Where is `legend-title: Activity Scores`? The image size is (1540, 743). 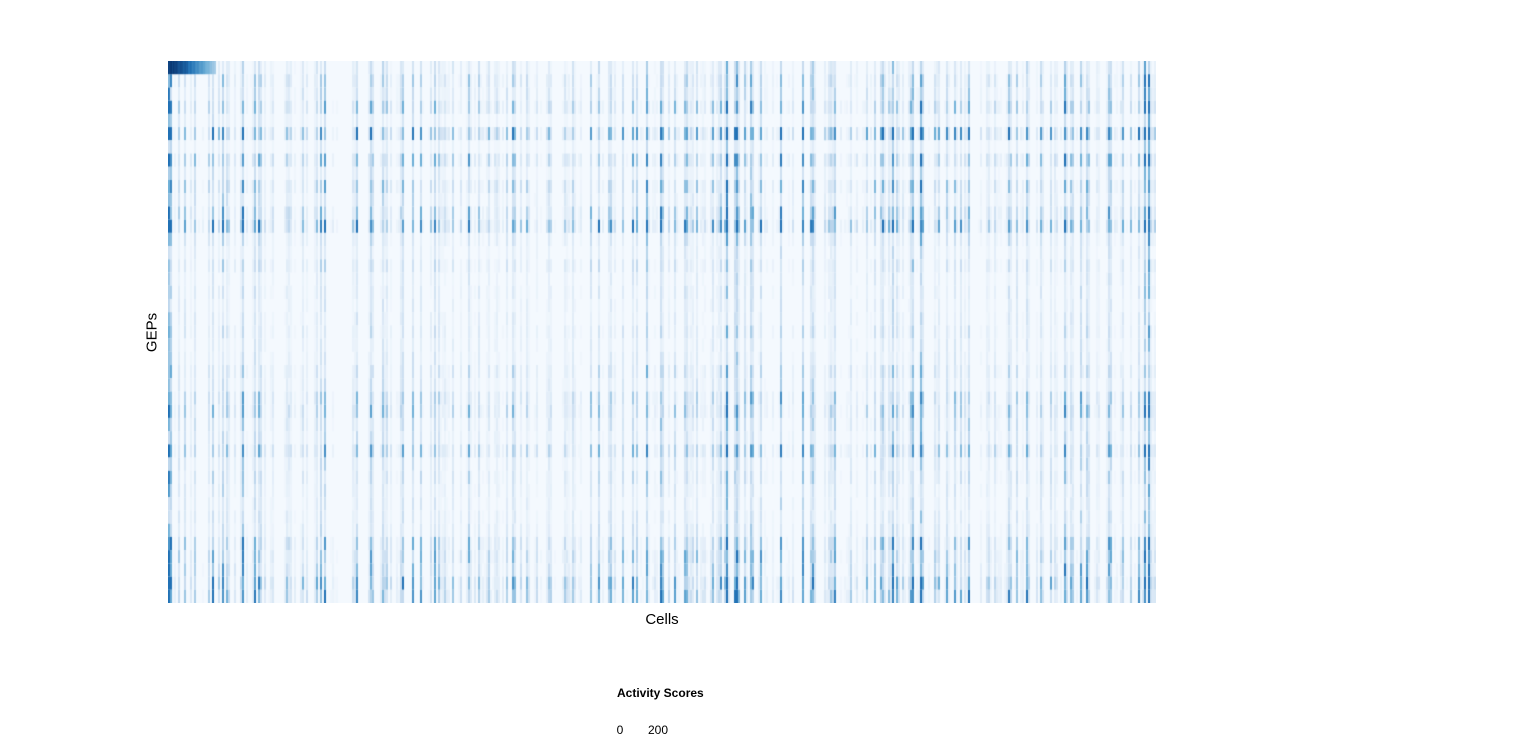
legend-title: Activity Scores is located at coordinates (660, 693).